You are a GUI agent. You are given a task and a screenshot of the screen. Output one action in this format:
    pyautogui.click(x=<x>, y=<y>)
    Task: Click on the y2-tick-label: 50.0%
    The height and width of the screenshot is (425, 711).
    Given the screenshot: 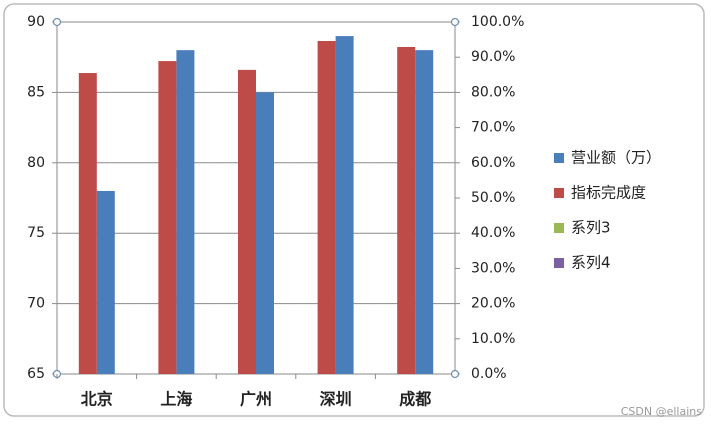 What is the action you would take?
    pyautogui.click(x=493, y=198)
    